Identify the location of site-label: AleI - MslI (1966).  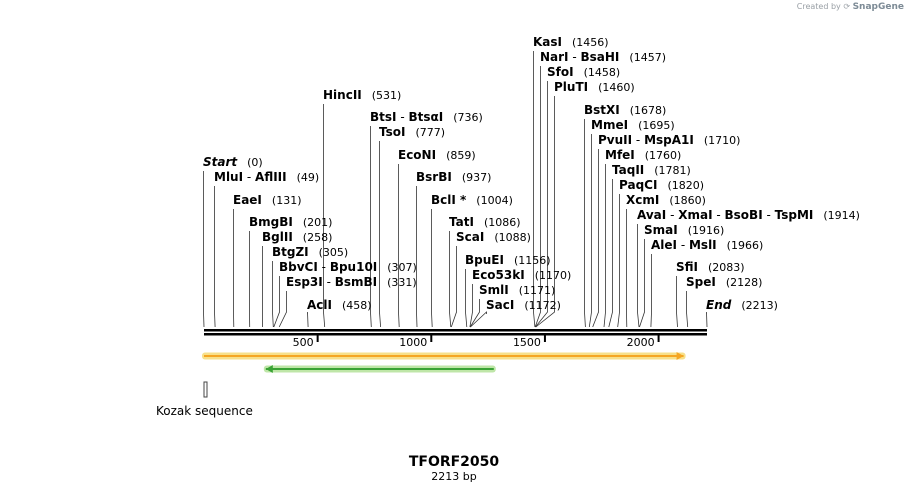
(707, 245).